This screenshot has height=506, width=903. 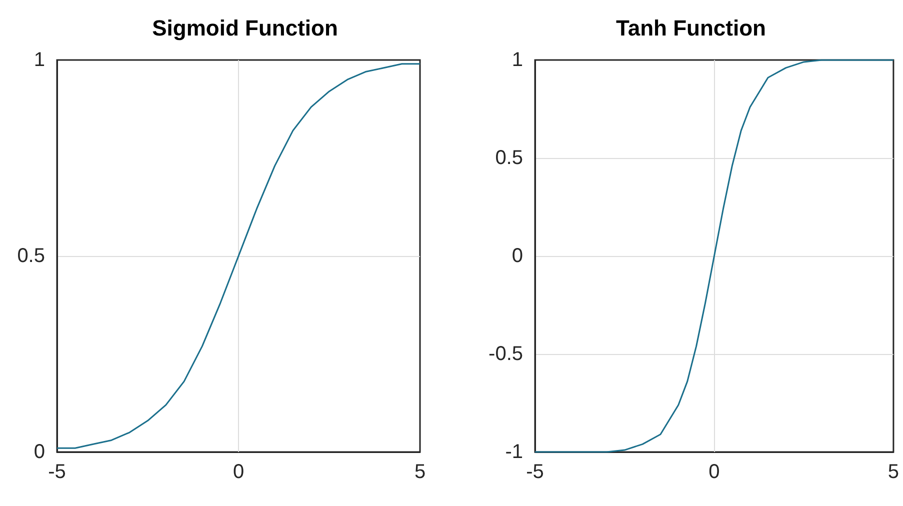 I want to click on chart-title: Sigmoid Function, so click(x=245, y=28).